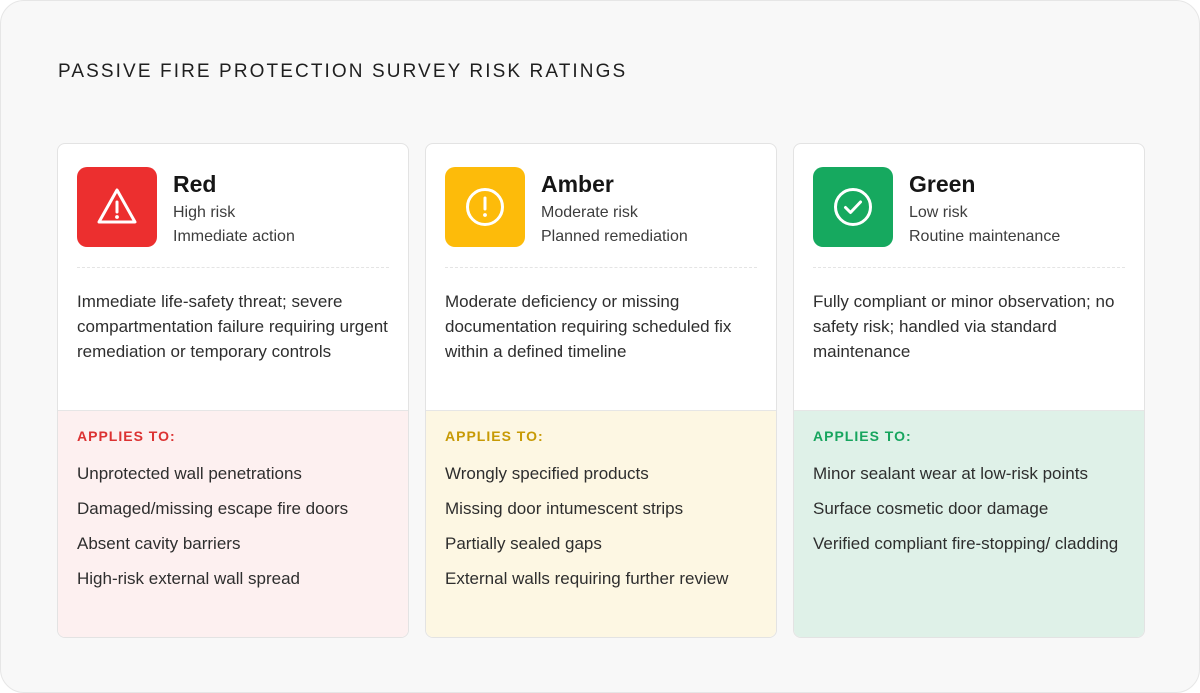 The width and height of the screenshot is (1200, 693). Describe the element at coordinates (564, 508) in the screenshot. I see `list-item: Missing door intumescent strips` at that location.